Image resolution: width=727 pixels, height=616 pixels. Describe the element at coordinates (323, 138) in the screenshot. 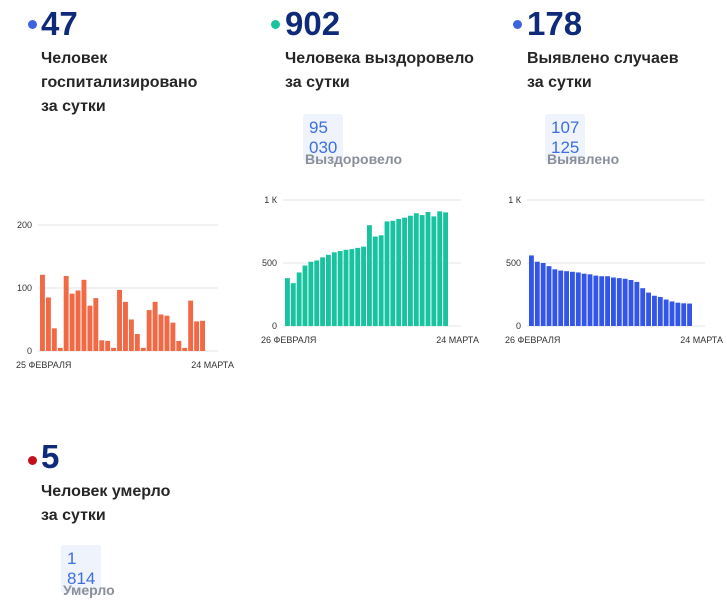

I see `recovered-total: 95 030` at that location.